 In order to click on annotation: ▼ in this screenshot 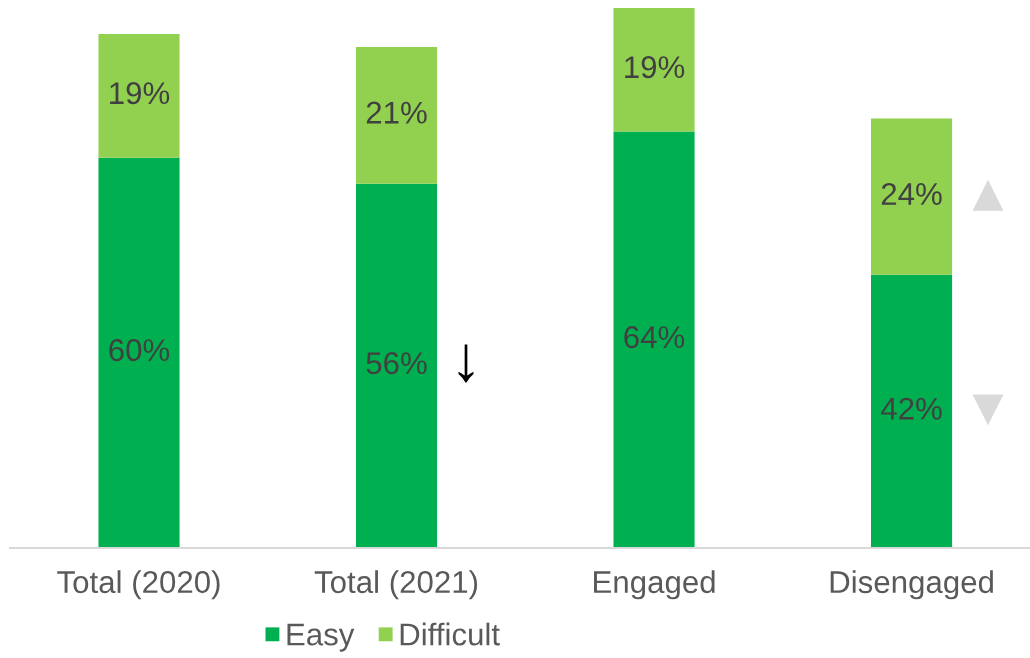, I will do `click(988, 410)`.